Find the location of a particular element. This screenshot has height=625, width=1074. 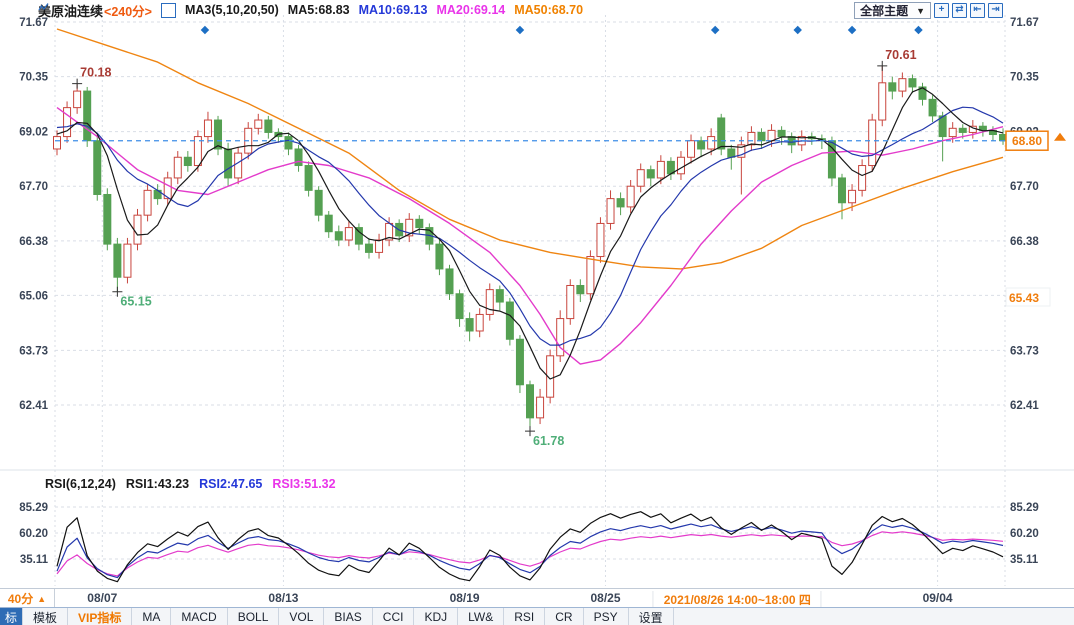

y-axis-label-right: 67.70 is located at coordinates (1024, 187).